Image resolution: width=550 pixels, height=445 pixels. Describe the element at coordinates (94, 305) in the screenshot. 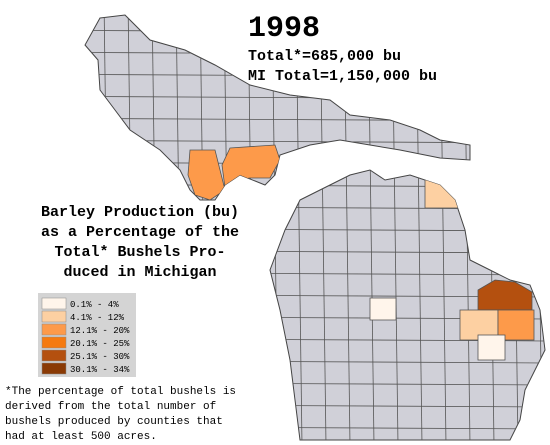

I see `legend-label: 0.1% - 4%` at that location.